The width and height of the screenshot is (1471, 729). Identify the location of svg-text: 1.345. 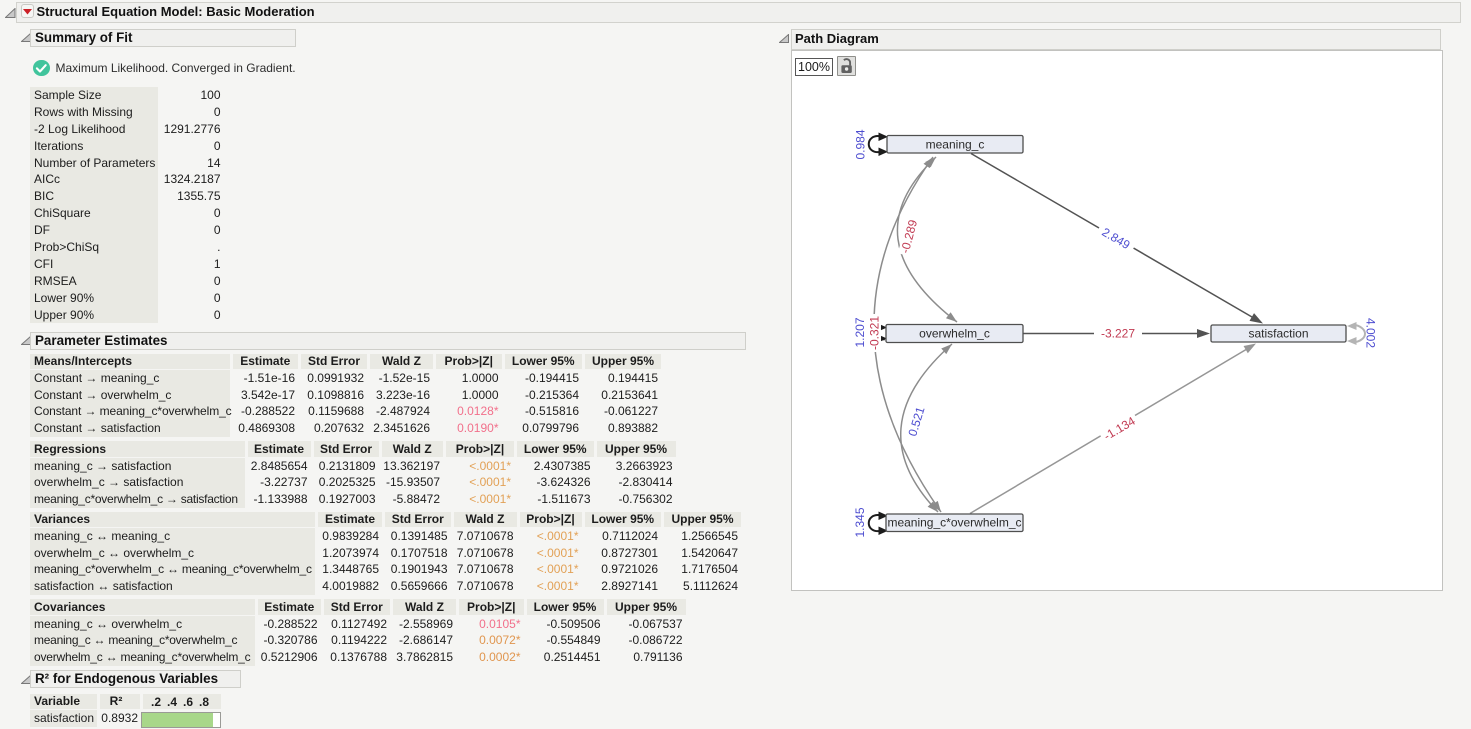
(860, 522).